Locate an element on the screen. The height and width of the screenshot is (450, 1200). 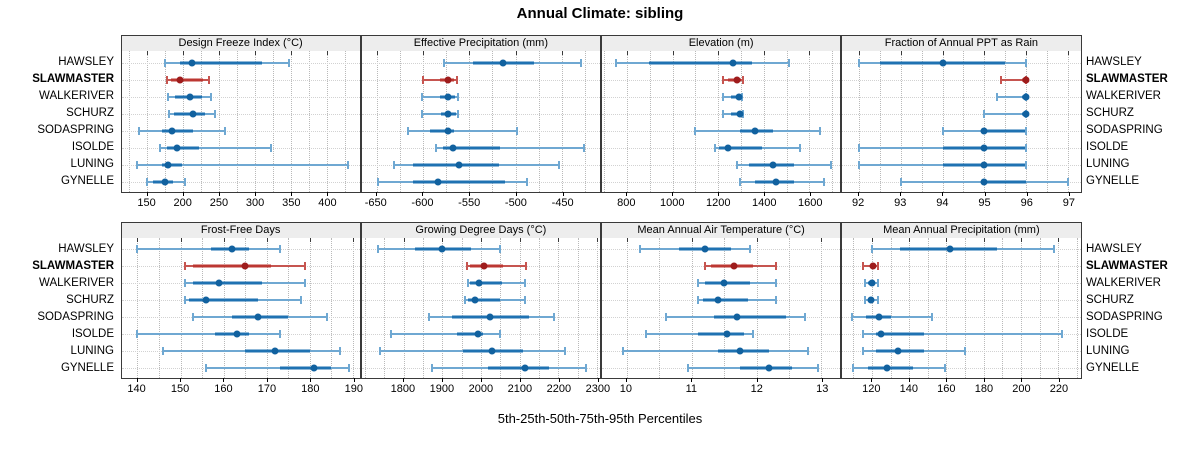
axis-tick-label: 1000 is located at coordinates (672, 203).